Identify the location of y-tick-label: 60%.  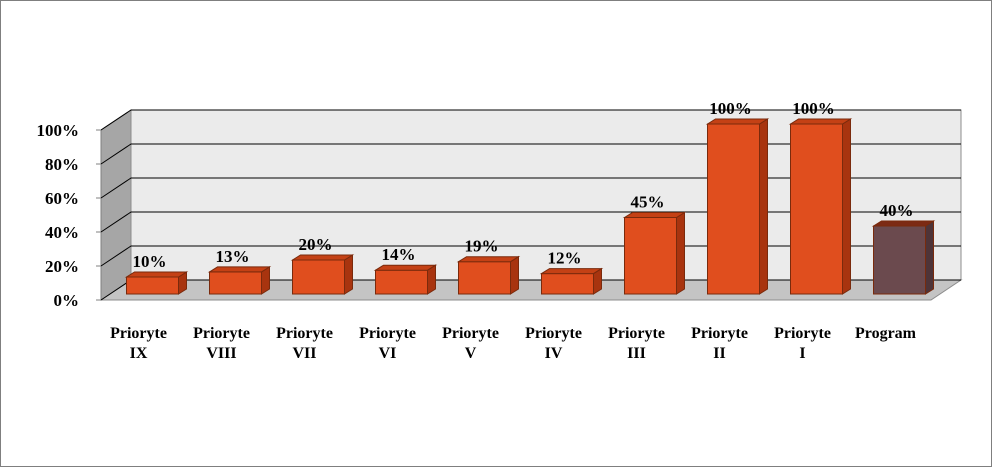
(62, 198).